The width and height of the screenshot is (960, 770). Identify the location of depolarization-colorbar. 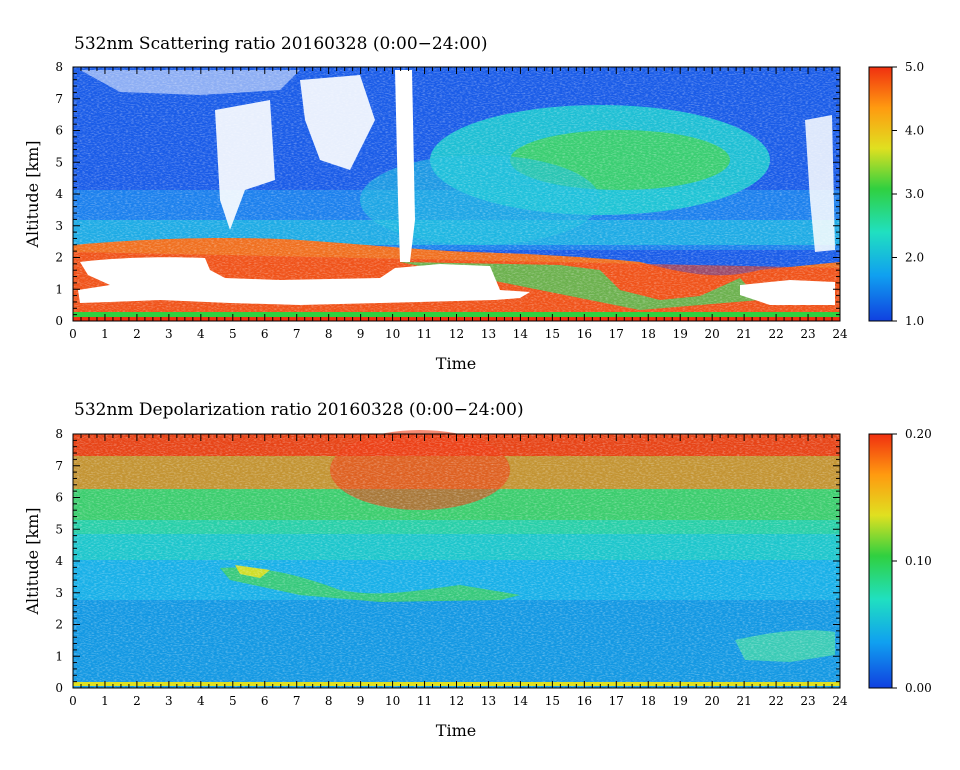
(880, 561).